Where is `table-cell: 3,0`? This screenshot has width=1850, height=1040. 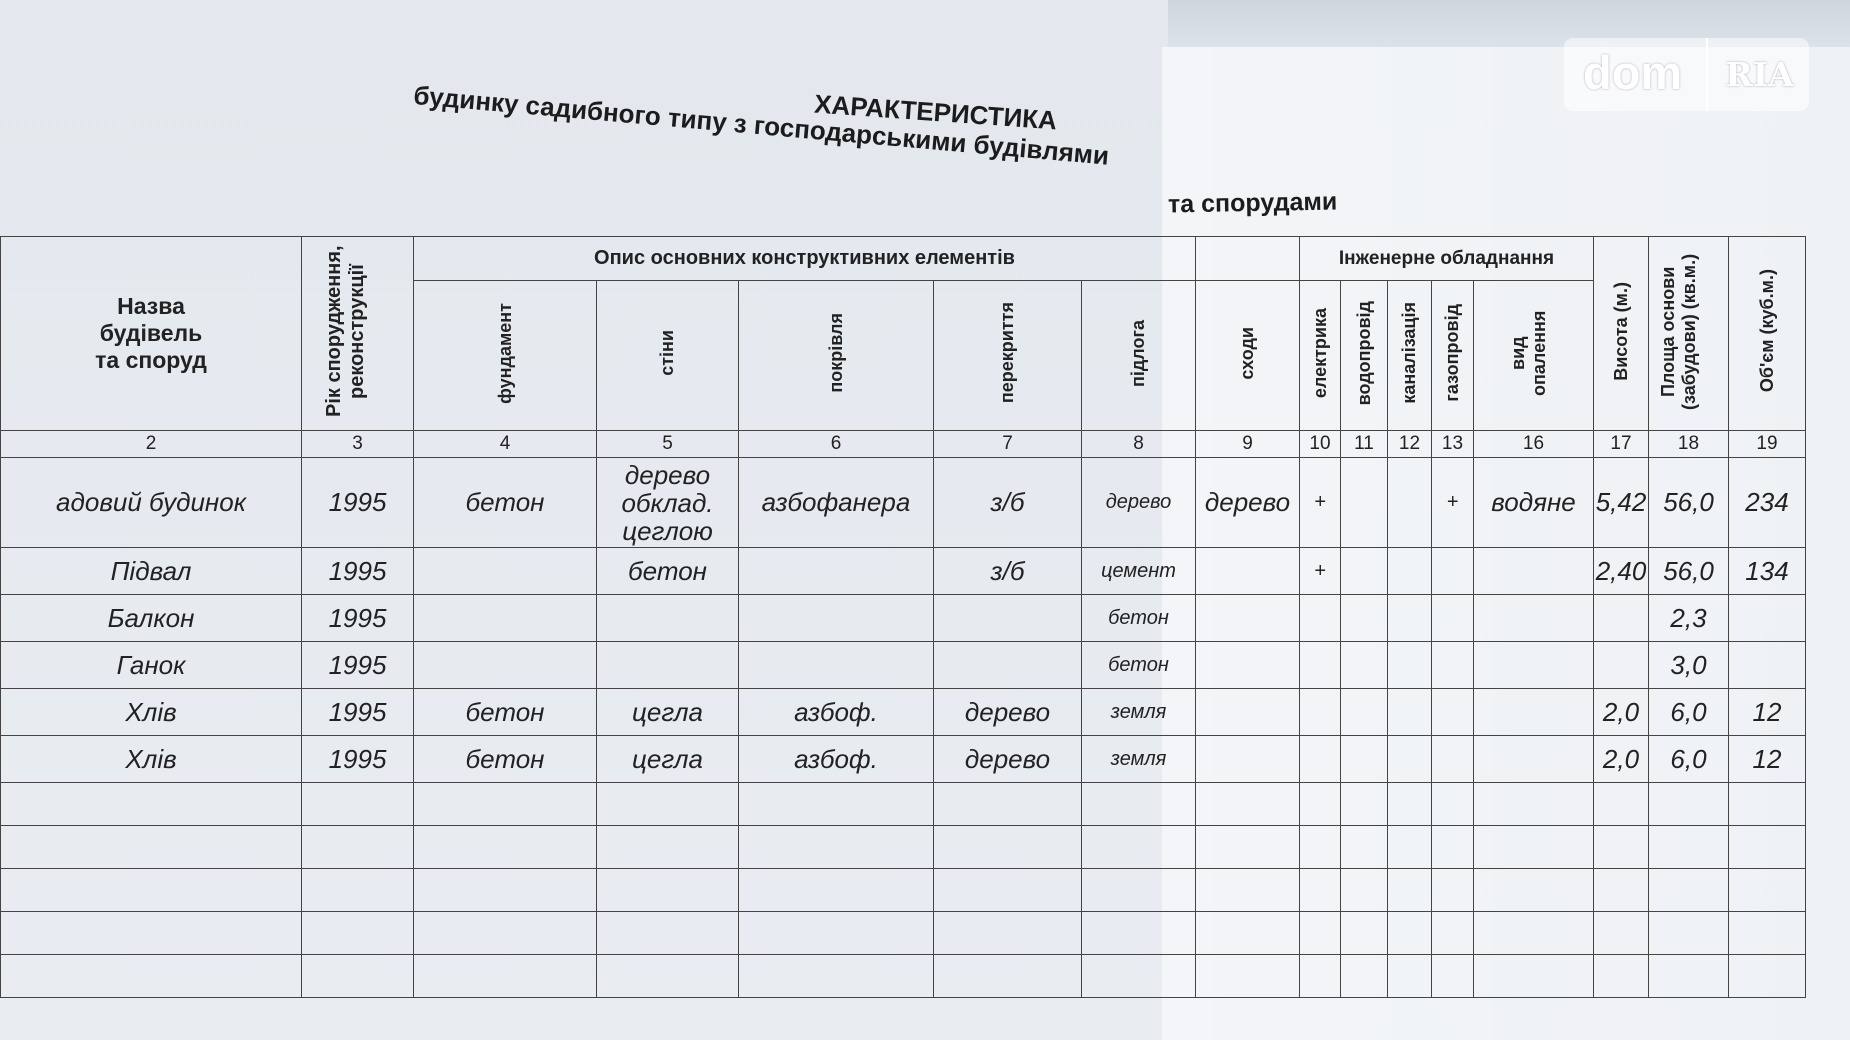 table-cell: 3,0 is located at coordinates (1688, 665).